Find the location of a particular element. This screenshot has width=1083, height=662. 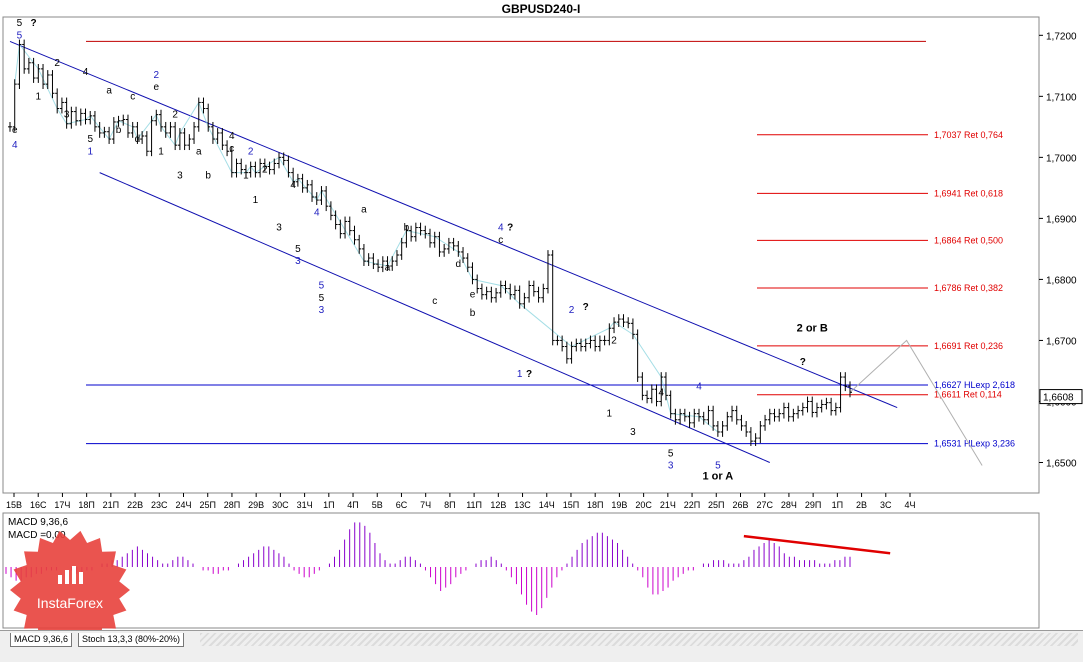

level-label: 1,6786 Ret 0,382 is located at coordinates (968, 288).